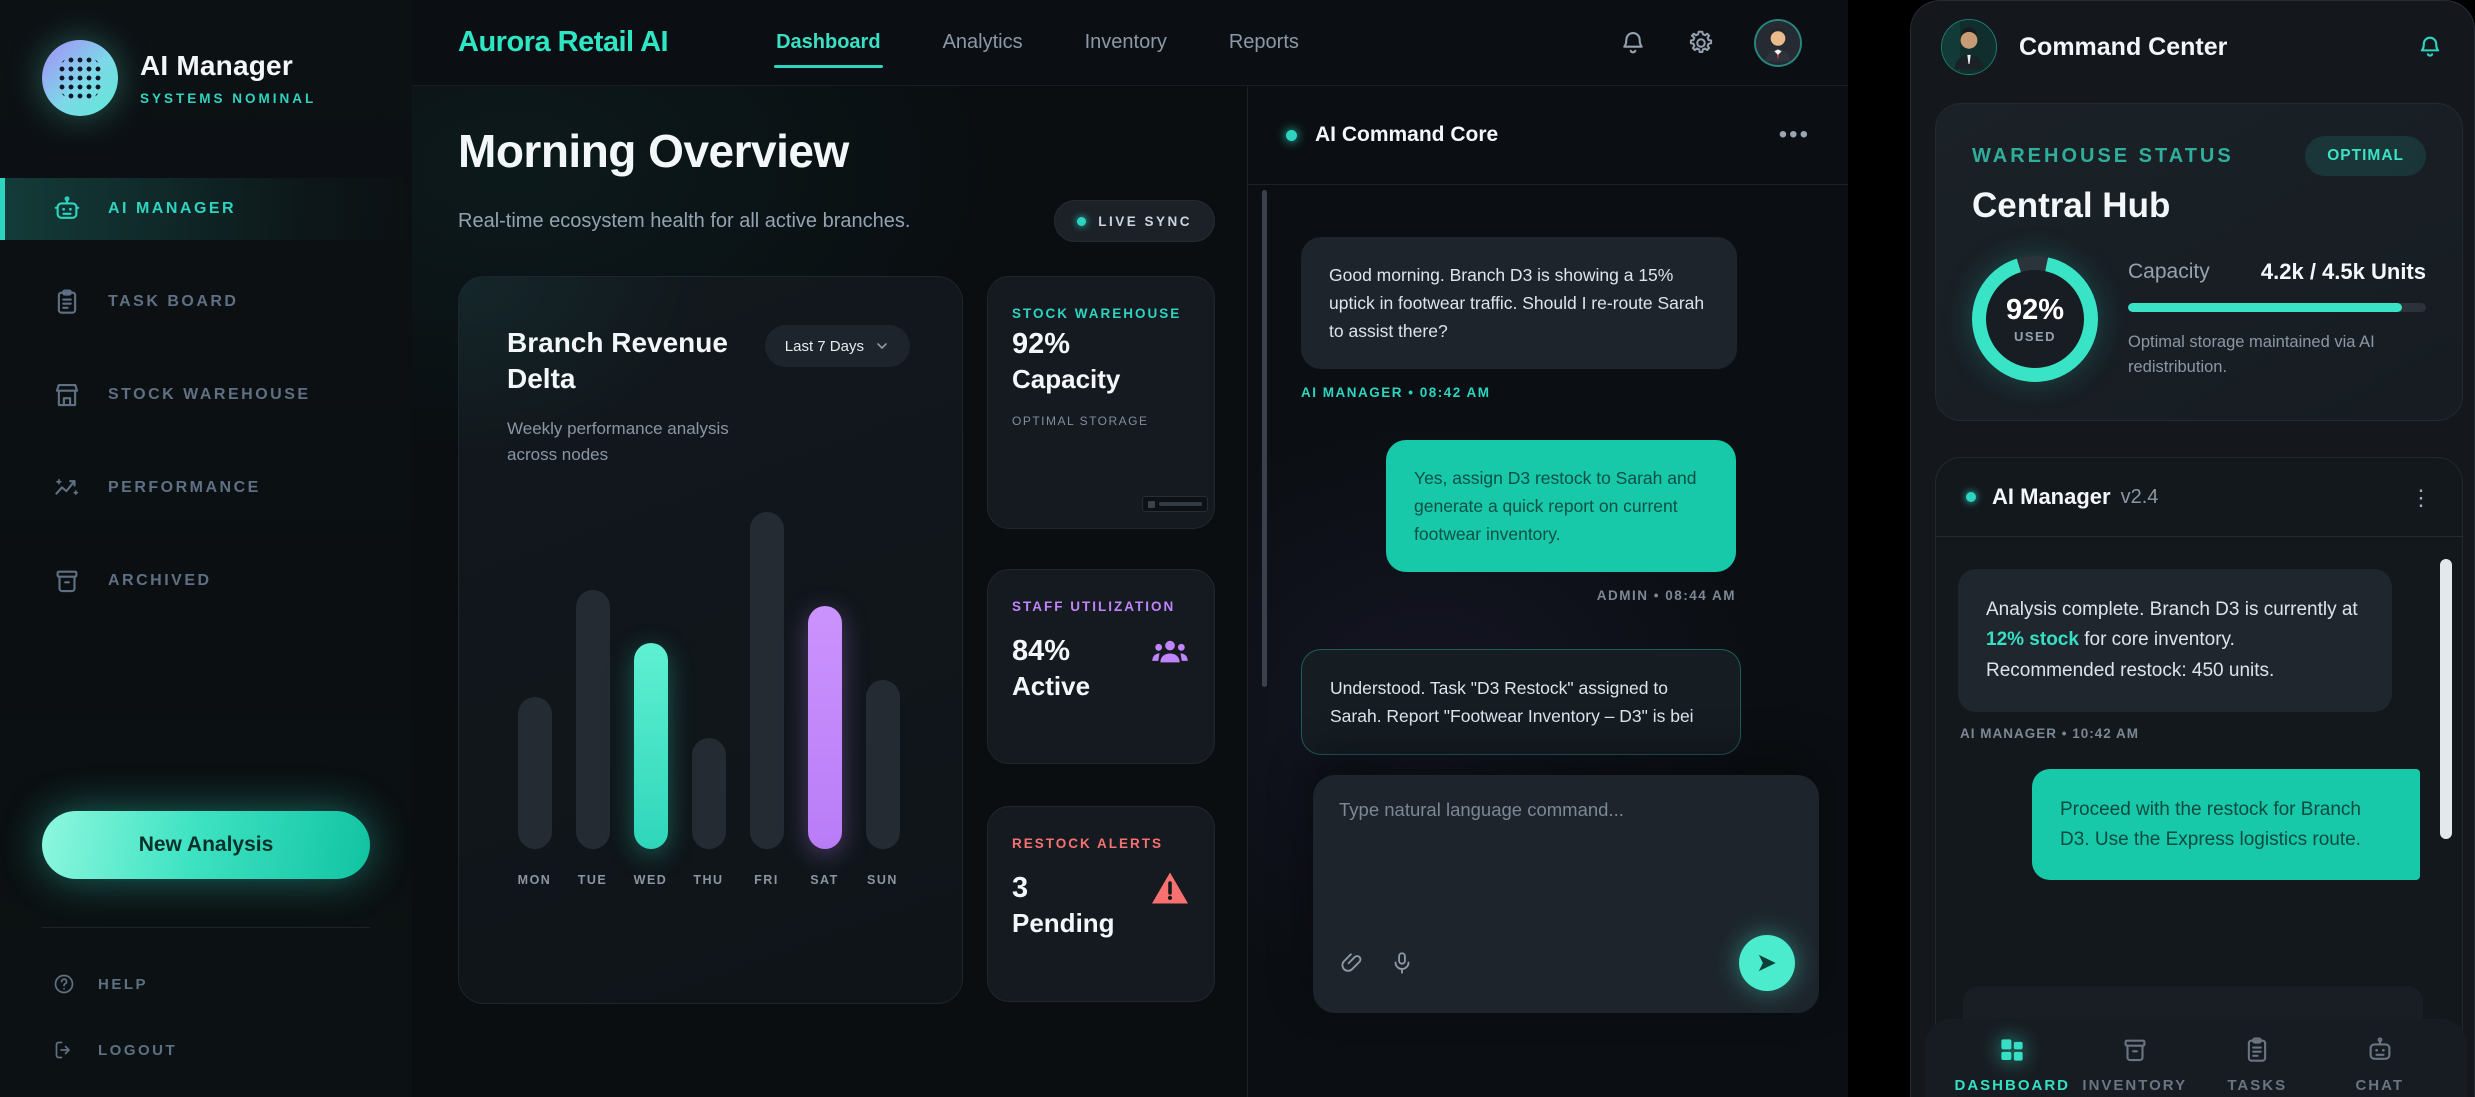  I want to click on chat-header: AI Command Core •••, so click(1548, 135).